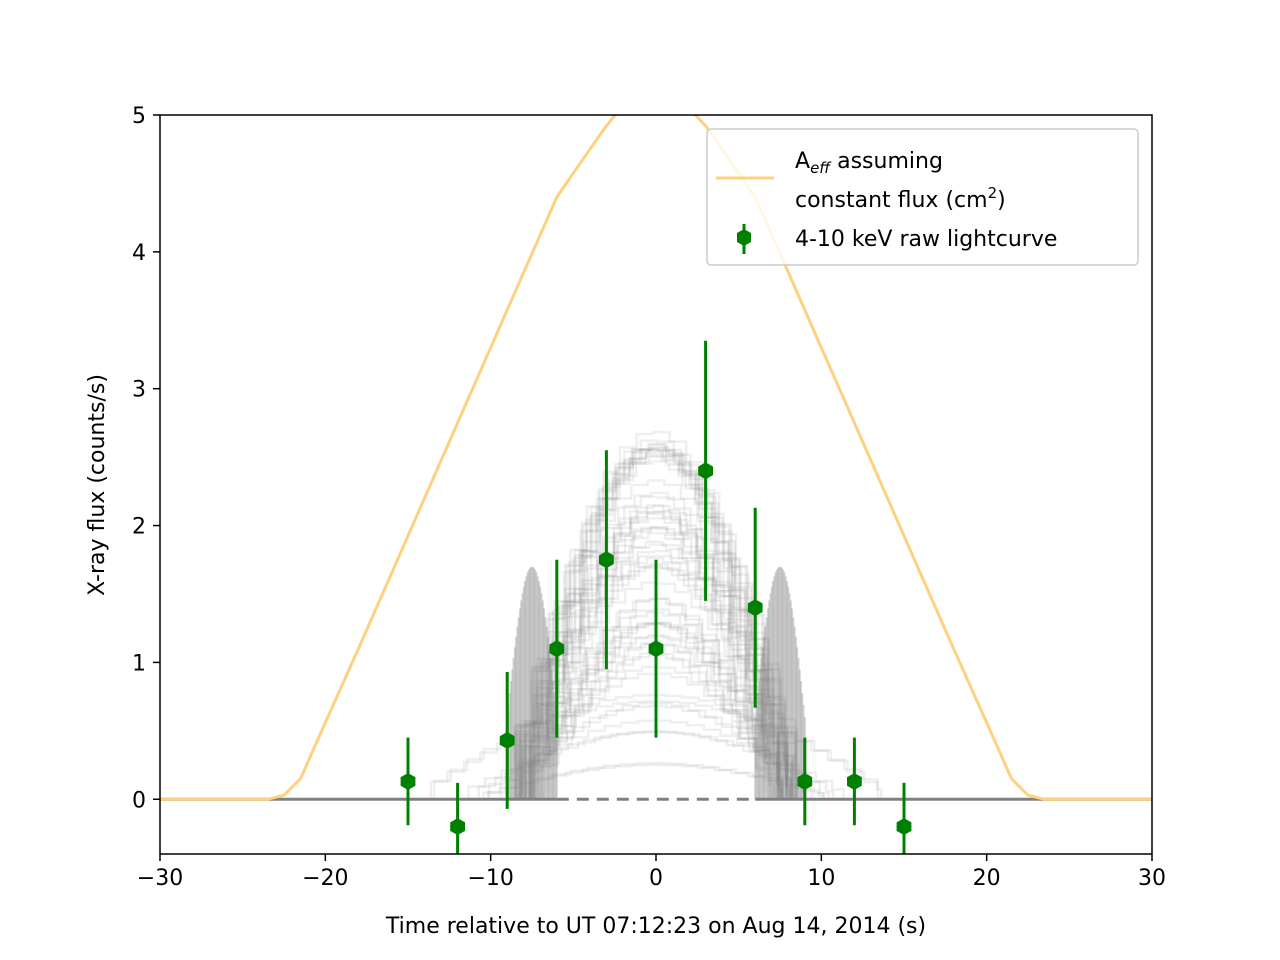  Describe the element at coordinates (1152, 878) in the screenshot. I see `x-tick-label: 30` at that location.